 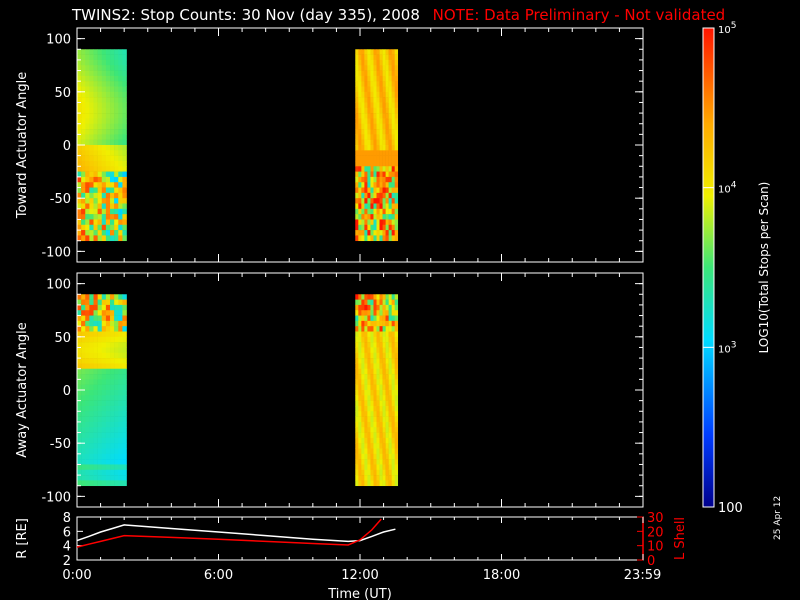 I want to click on colorbar-tick-label: 105, so click(x=727, y=28).